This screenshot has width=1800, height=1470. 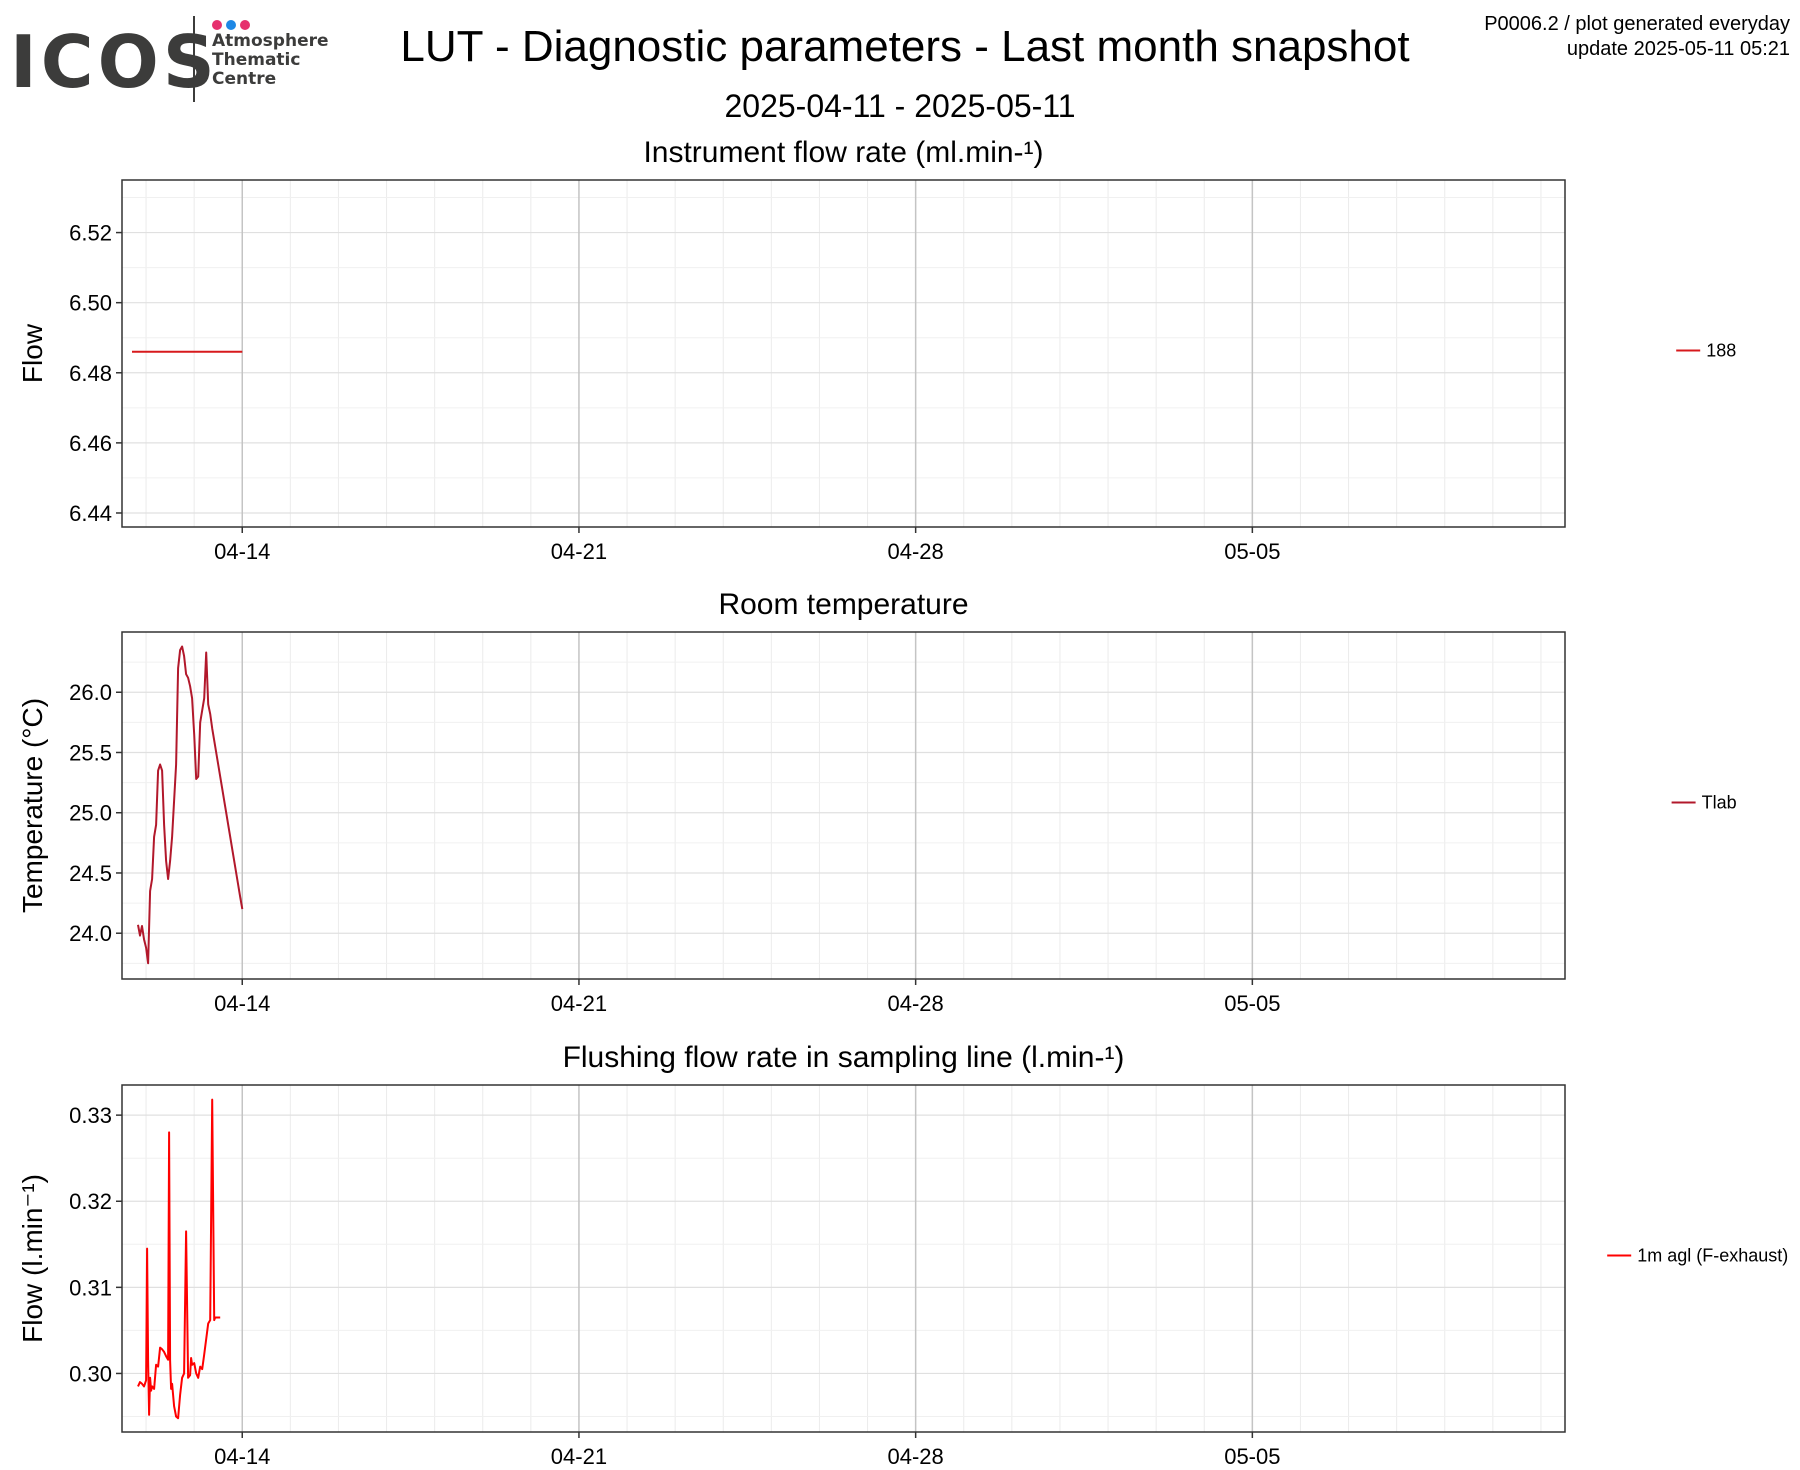 What do you see at coordinates (90, 513) in the screenshot?
I see `y-tick-label: 6.44` at bounding box center [90, 513].